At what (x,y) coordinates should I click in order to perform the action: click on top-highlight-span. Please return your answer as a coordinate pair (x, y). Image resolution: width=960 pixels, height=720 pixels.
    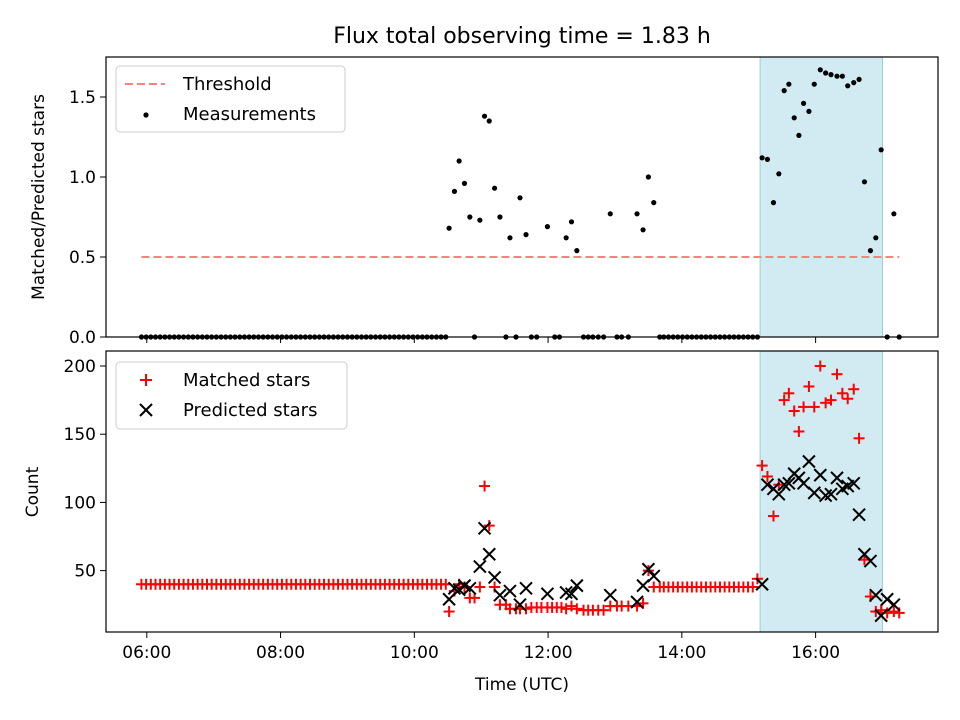
    Looking at the image, I should click on (821, 197).